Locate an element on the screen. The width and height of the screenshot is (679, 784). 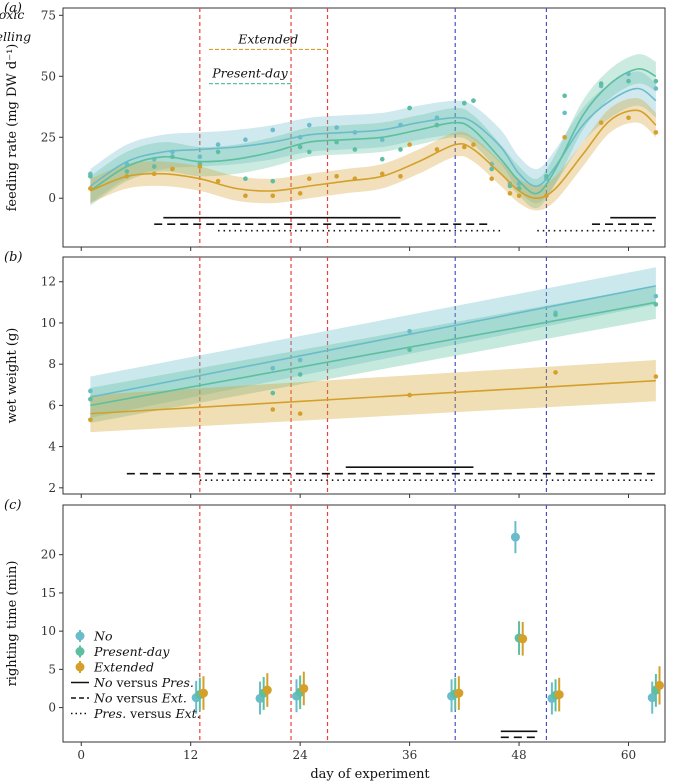
y-tick-label: 6 is located at coordinates (52, 405).